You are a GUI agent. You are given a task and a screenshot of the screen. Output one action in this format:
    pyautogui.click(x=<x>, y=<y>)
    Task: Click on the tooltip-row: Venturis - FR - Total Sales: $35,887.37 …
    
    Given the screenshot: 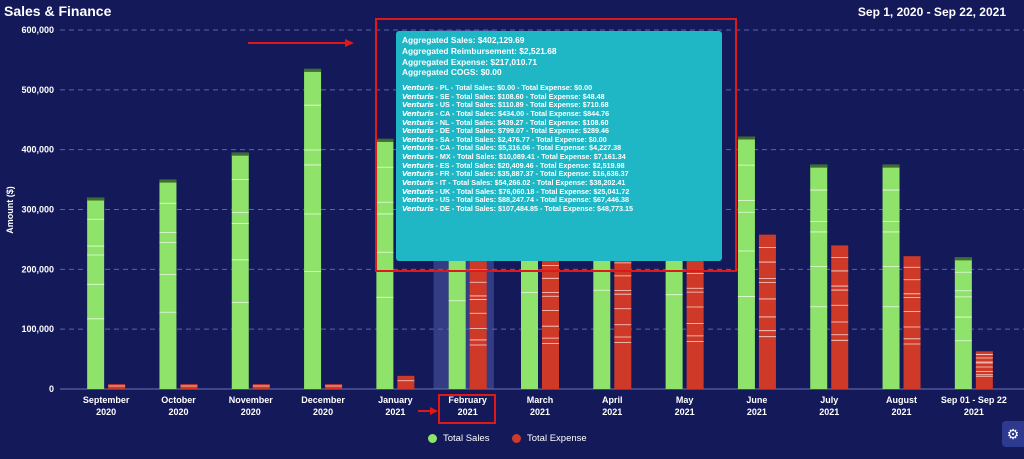 What is the action you would take?
    pyautogui.click(x=559, y=174)
    